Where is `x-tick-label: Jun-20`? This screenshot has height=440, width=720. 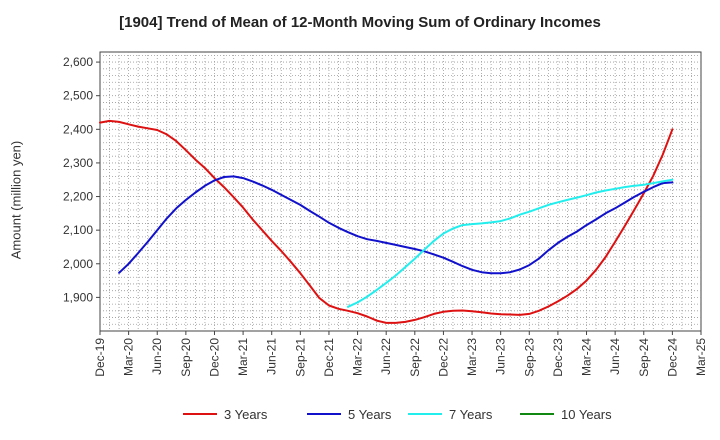 x-tick-label: Jun-20 is located at coordinates (157, 356).